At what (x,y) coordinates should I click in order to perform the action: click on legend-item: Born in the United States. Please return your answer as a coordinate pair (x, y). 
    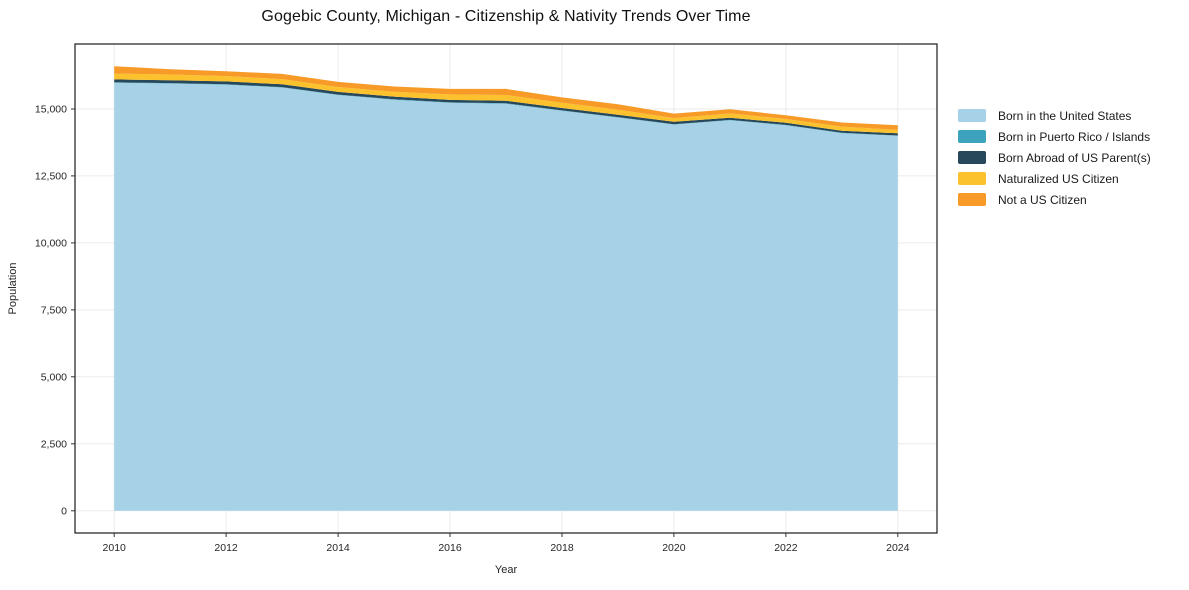
    Looking at the image, I should click on (1054, 115).